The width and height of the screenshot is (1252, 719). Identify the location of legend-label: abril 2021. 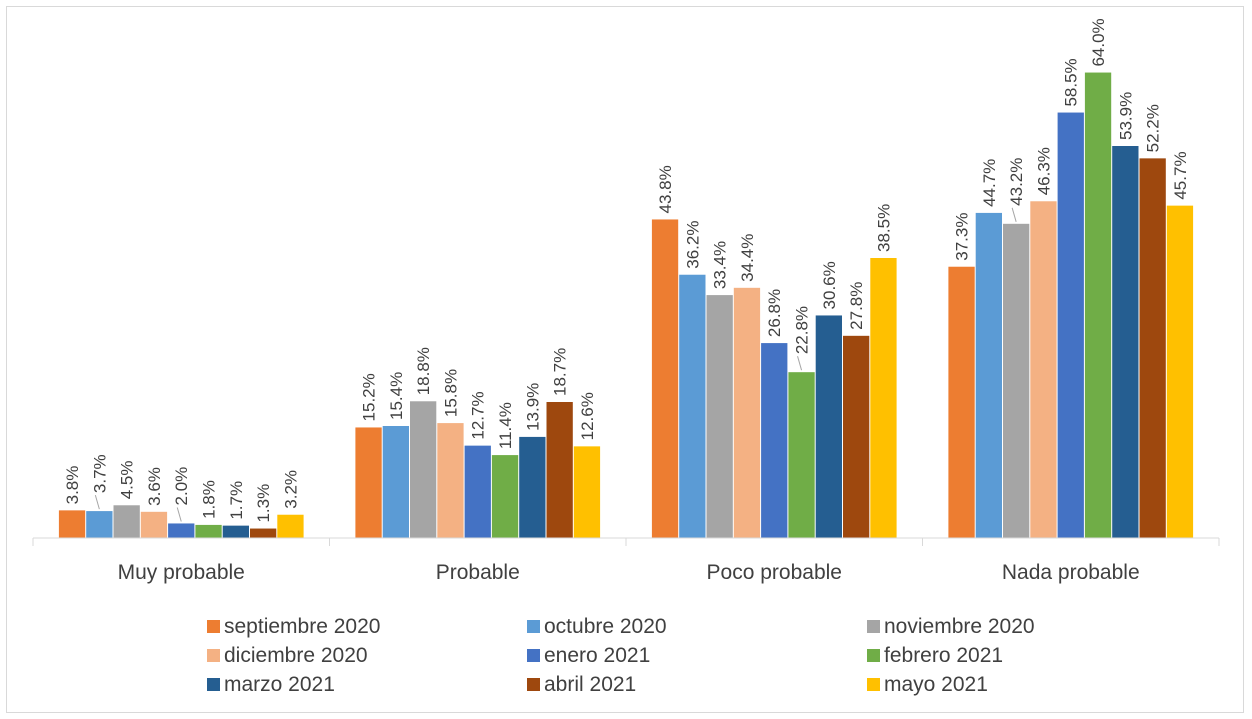
(590, 684).